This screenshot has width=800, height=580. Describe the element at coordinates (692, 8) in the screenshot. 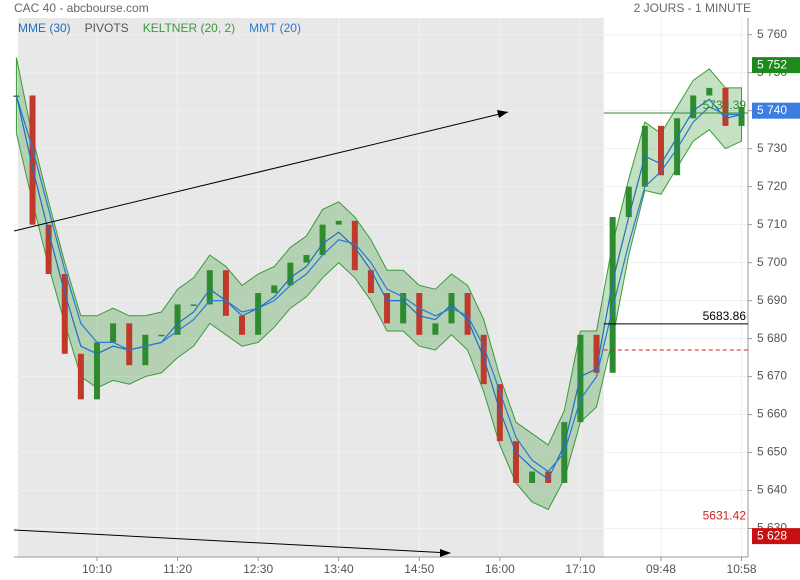

I see `chart-subtitle: 2 JOURS - 1 MINUTE` at that location.